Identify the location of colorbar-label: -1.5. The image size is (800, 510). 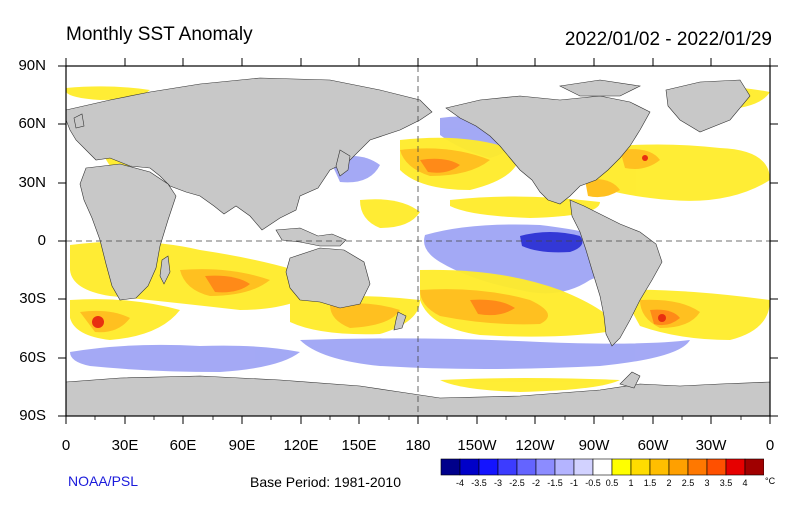
(555, 483).